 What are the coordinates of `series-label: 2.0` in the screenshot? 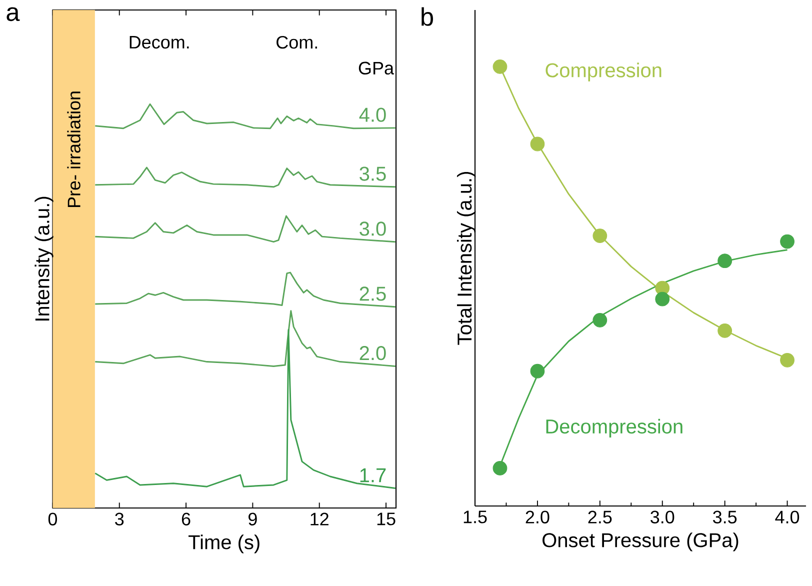 It's located at (373, 353).